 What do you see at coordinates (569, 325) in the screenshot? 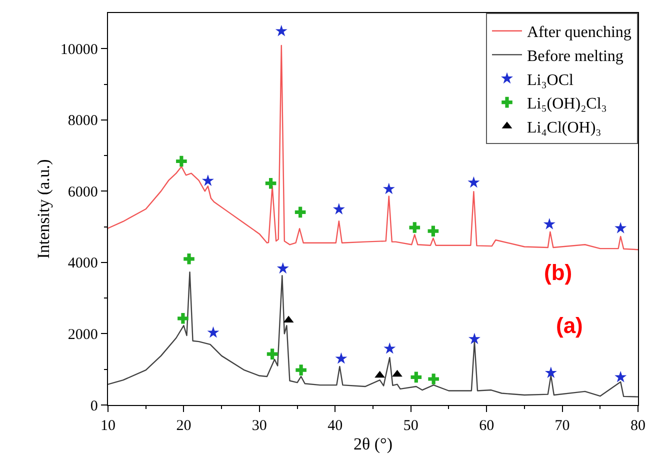
I see `annotation: (a)` at bounding box center [569, 325].